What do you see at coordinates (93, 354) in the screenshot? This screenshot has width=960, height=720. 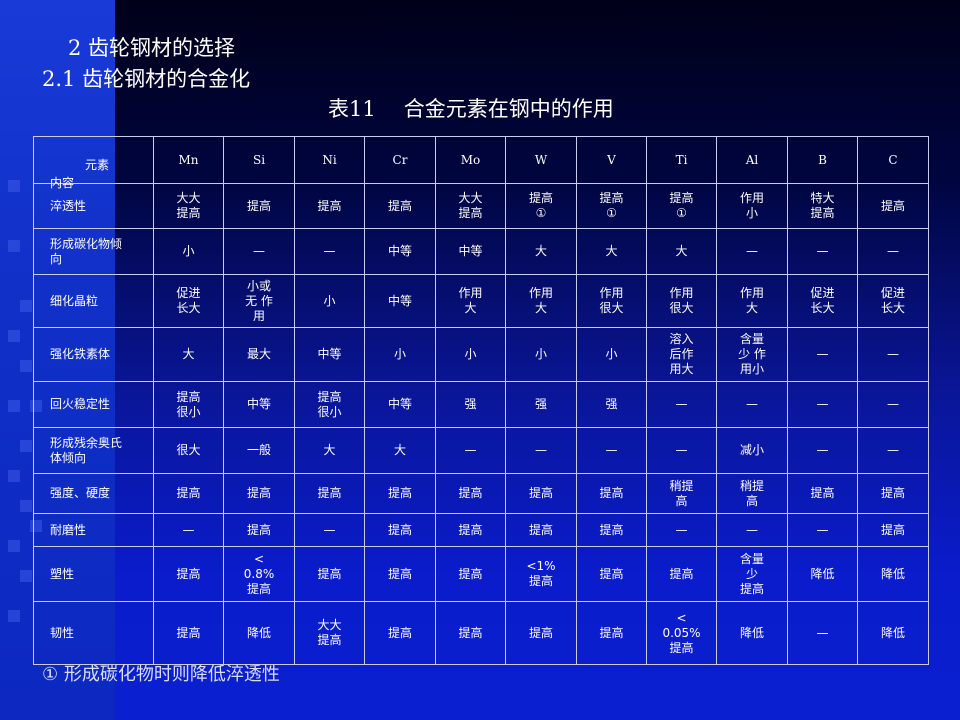 I see `row-label: 强化铁素体` at bounding box center [93, 354].